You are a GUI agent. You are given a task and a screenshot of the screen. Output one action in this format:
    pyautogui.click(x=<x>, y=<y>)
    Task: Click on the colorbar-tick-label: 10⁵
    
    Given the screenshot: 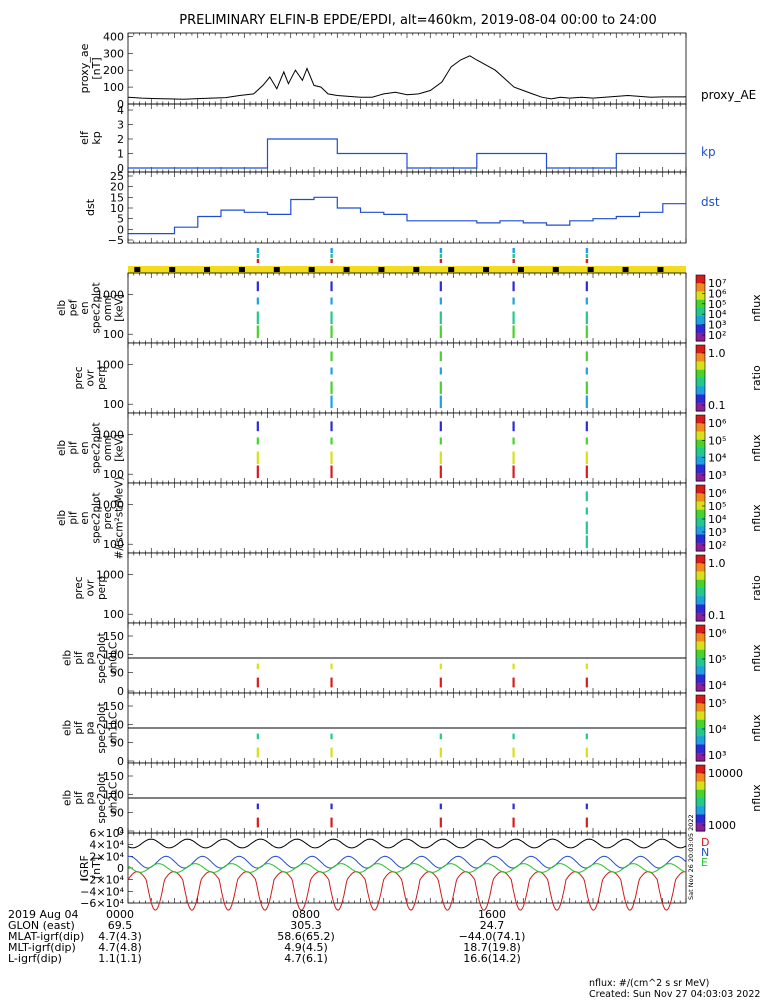 What is the action you would take?
    pyautogui.click(x=717, y=703)
    